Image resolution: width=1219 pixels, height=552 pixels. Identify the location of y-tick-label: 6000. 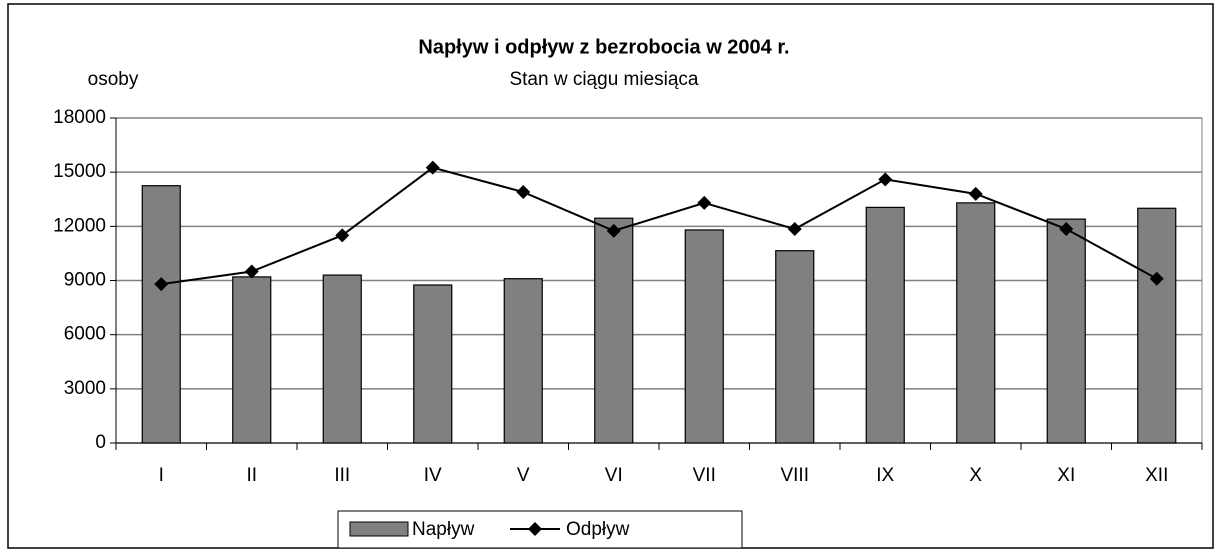
(85, 334).